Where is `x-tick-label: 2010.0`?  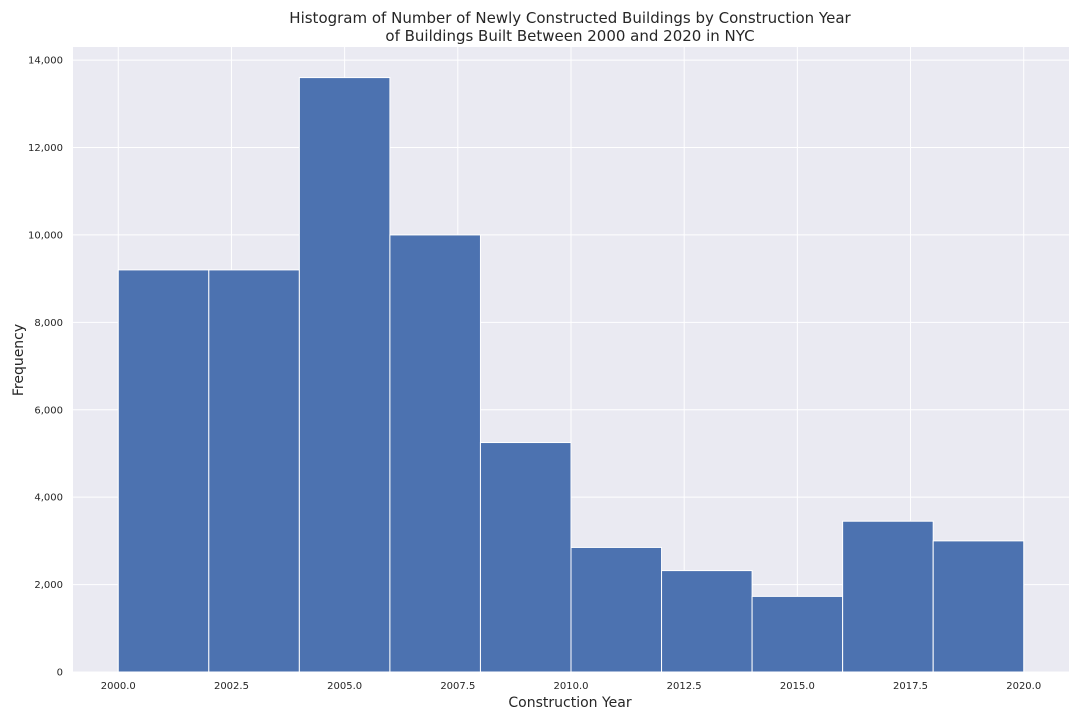 x-tick-label: 2010.0 is located at coordinates (571, 686).